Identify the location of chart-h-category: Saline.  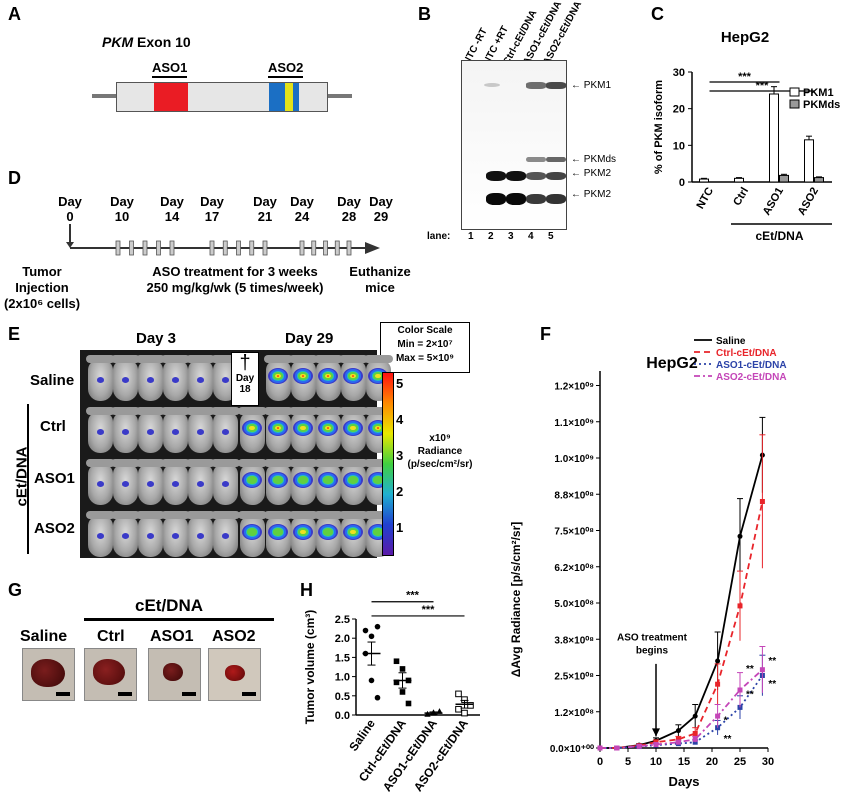
(362, 734).